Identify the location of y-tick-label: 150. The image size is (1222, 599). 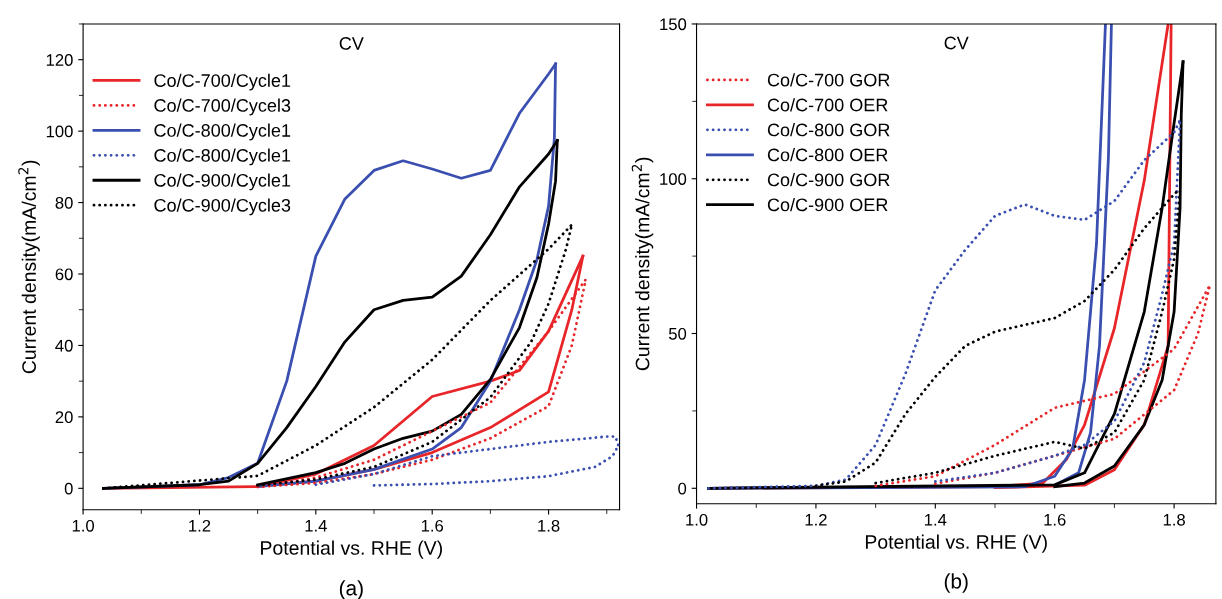
(673, 24).